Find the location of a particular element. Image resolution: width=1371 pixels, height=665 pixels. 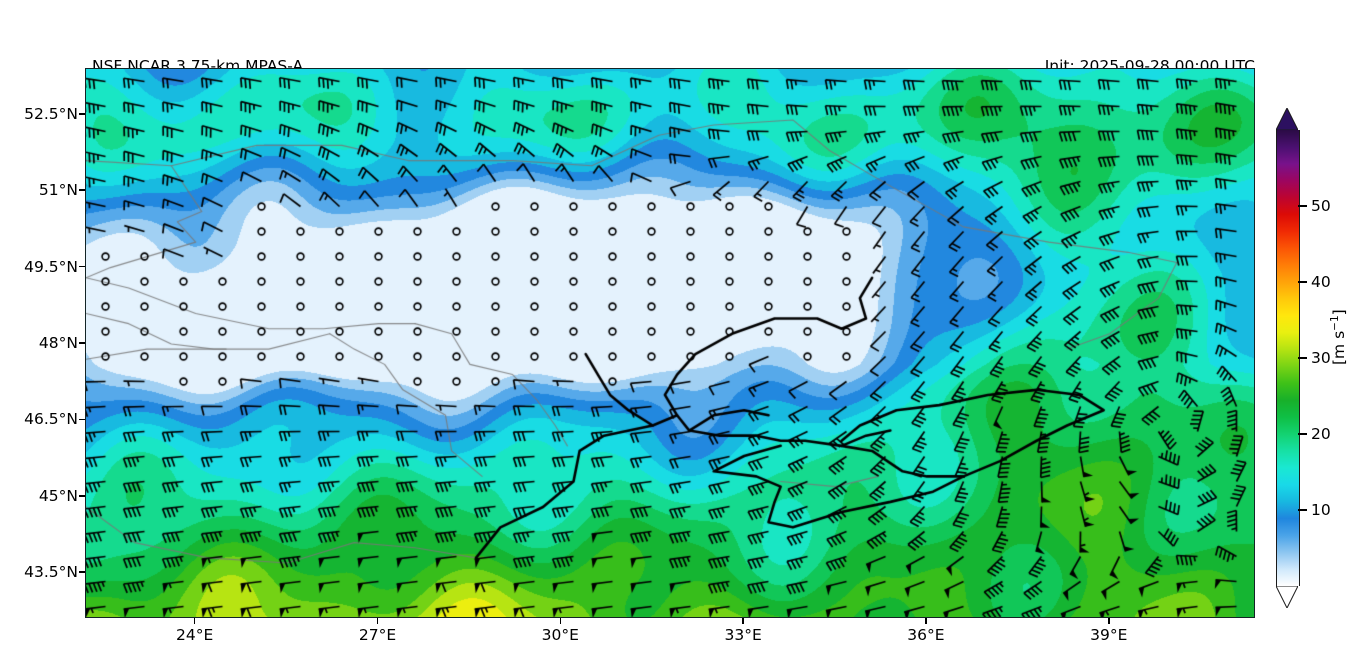

colorbar-tick-label: 50 is located at coordinates (1321, 206).